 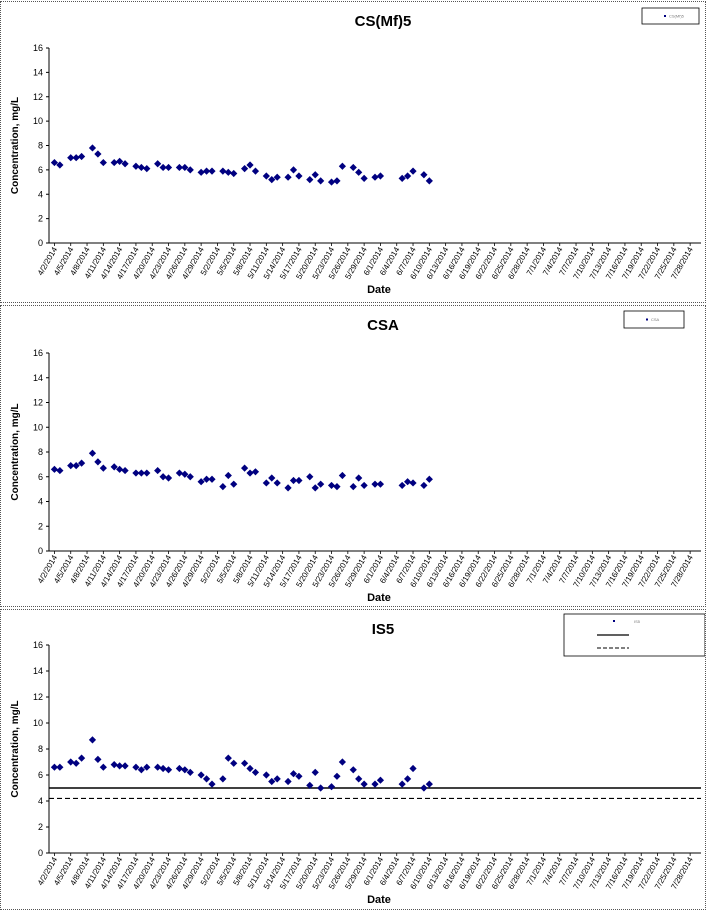 What do you see at coordinates (637, 621) in the screenshot?
I see `legend-label: IS5` at bounding box center [637, 621].